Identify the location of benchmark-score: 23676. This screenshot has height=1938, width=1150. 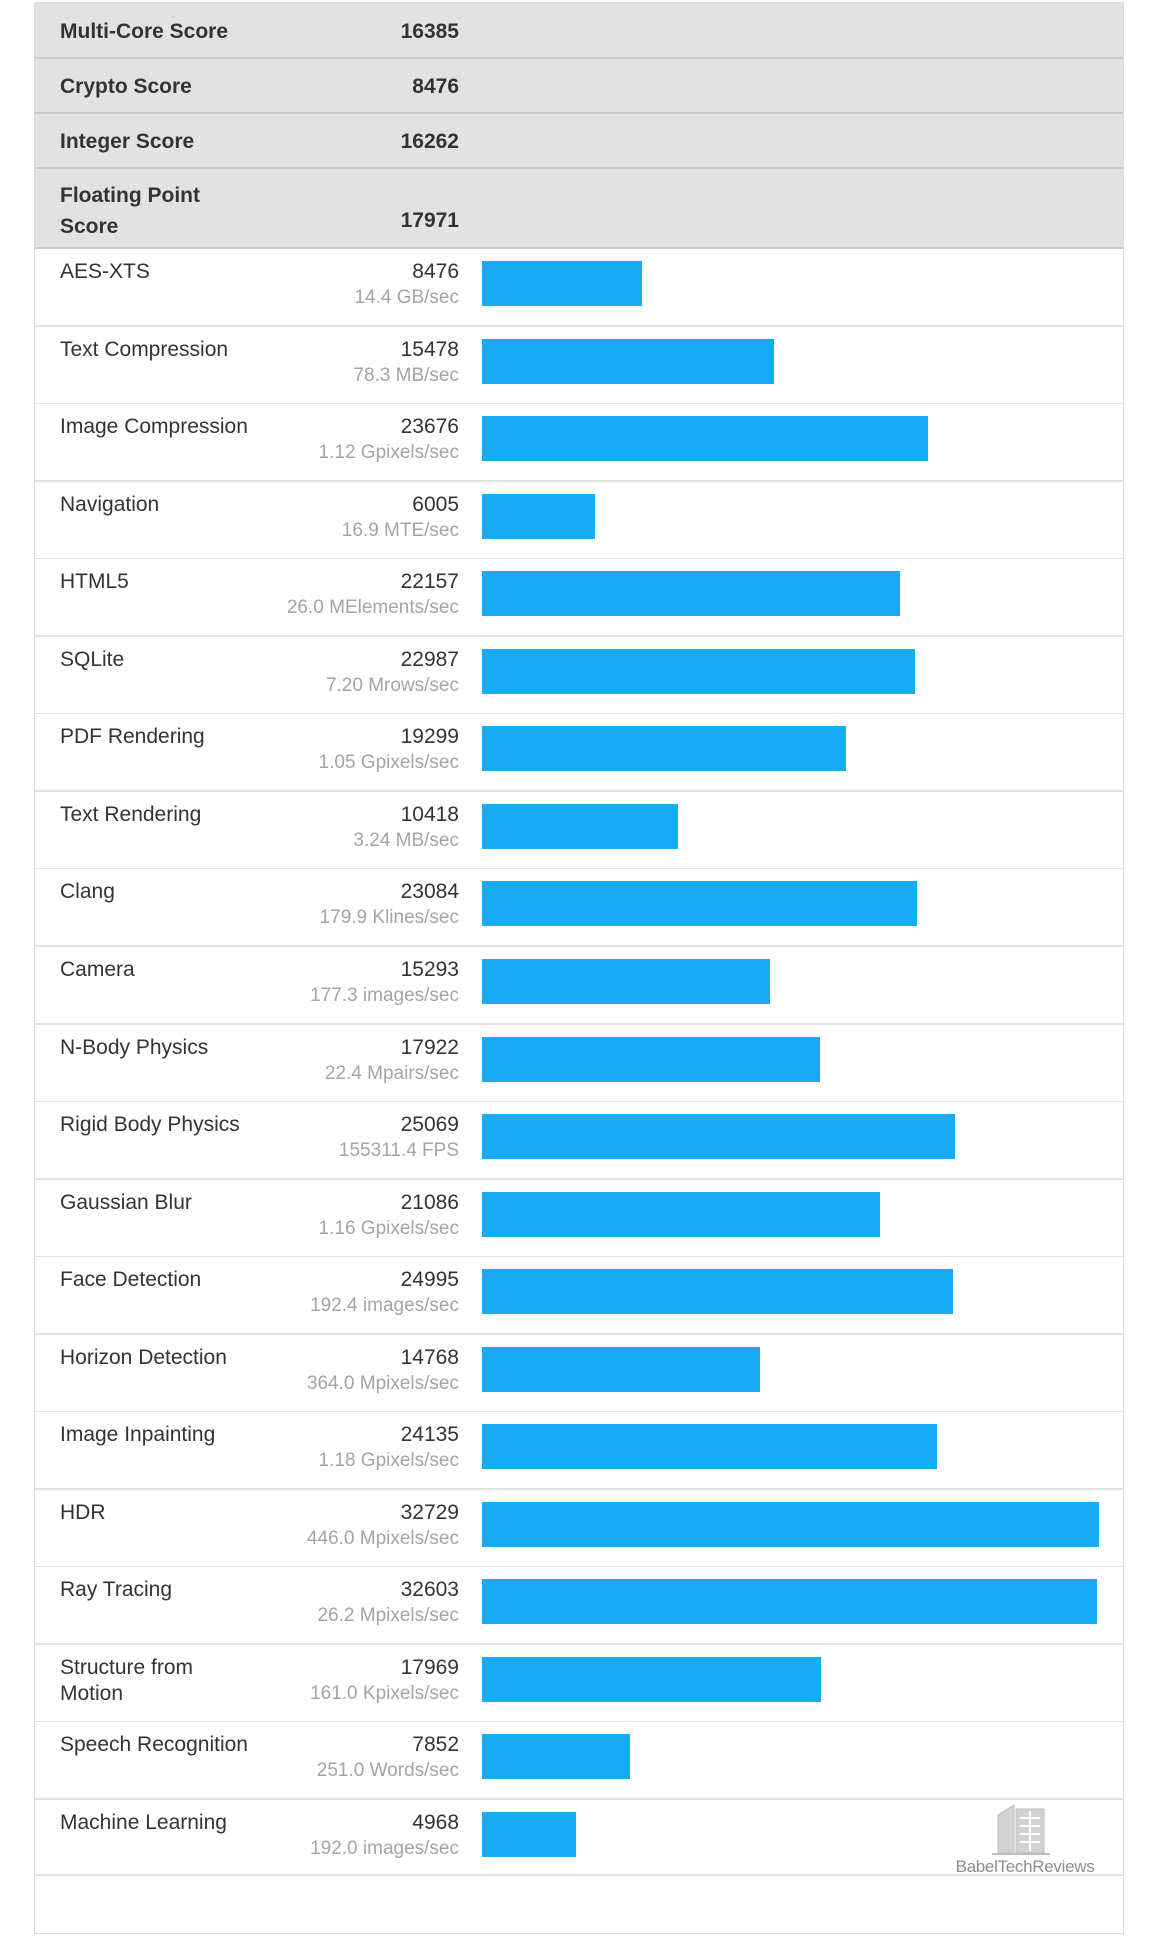
(429, 426).